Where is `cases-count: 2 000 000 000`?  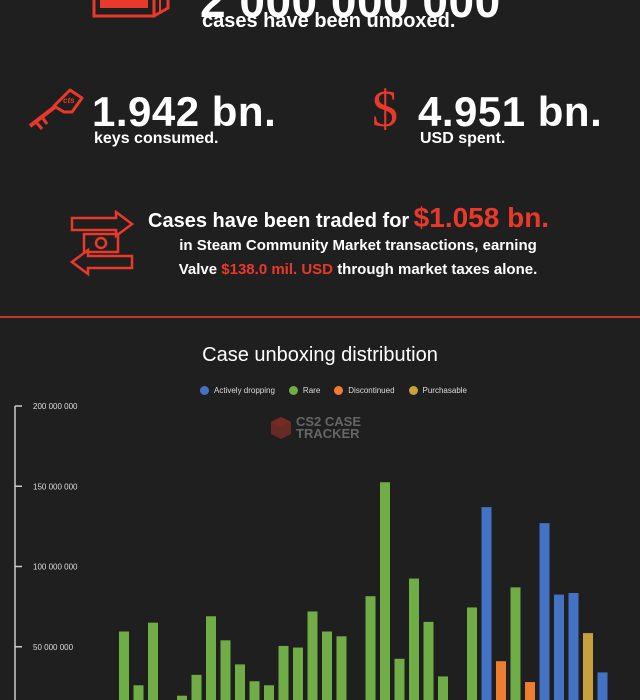
cases-count: 2 000 000 000 is located at coordinates (350, 13).